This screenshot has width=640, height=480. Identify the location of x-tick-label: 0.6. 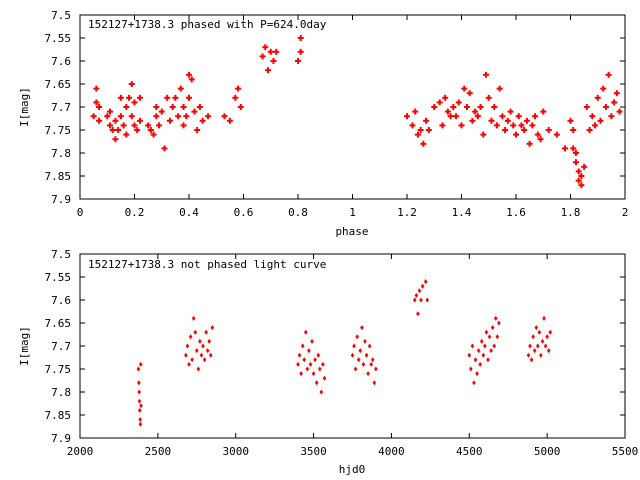
(244, 212).